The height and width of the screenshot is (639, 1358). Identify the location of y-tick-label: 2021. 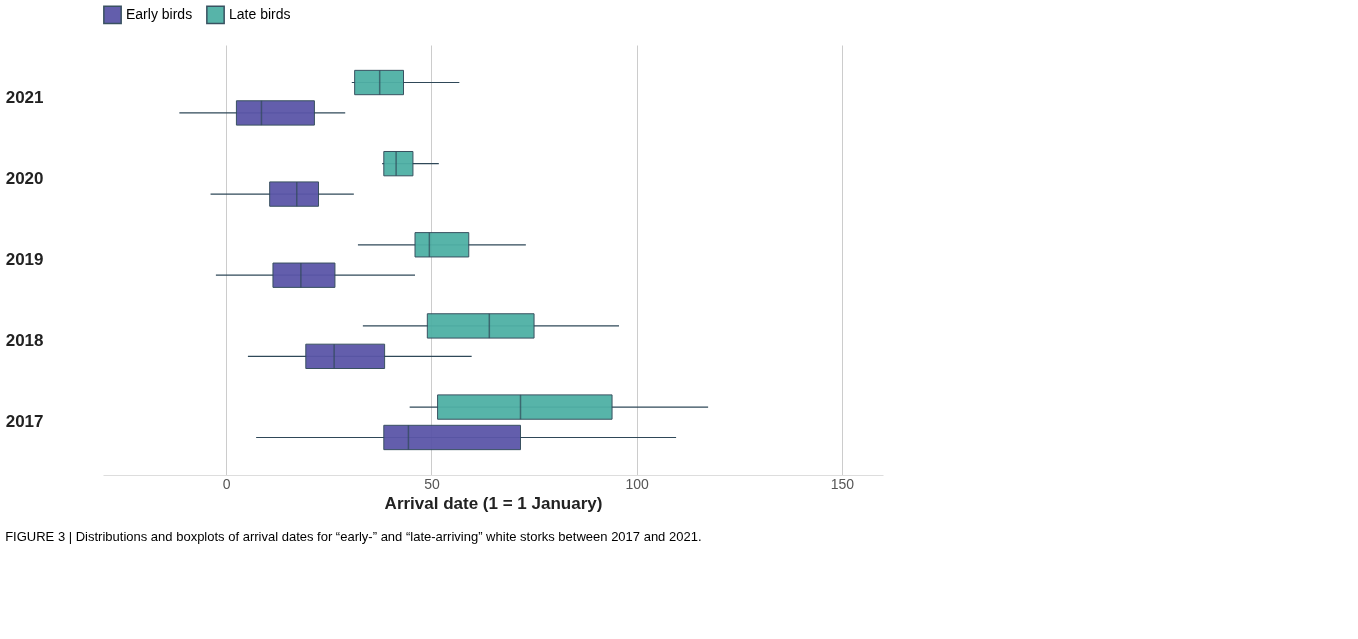
(24, 97).